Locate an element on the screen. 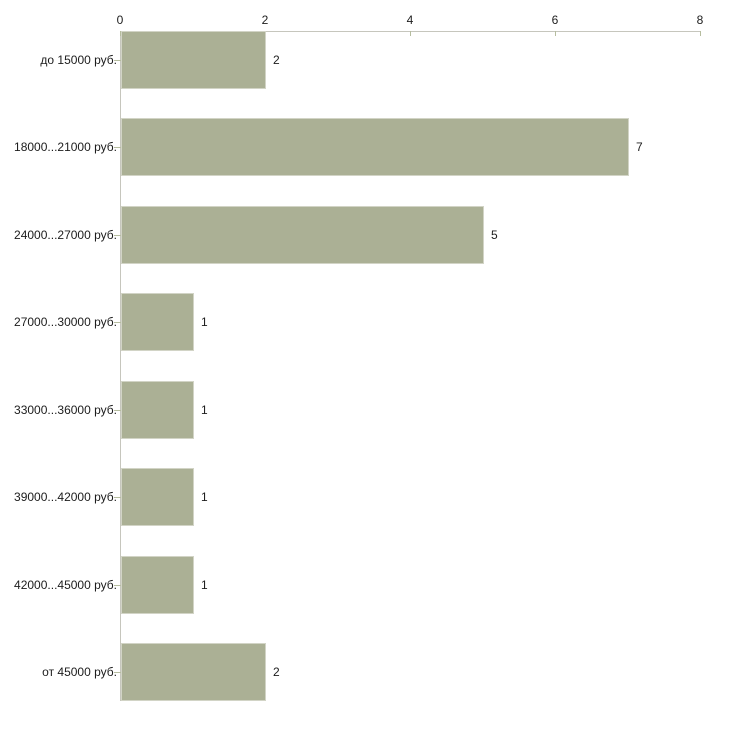 The width and height of the screenshot is (730, 730). category-label: 18000...21000 руб. is located at coordinates (65, 147).